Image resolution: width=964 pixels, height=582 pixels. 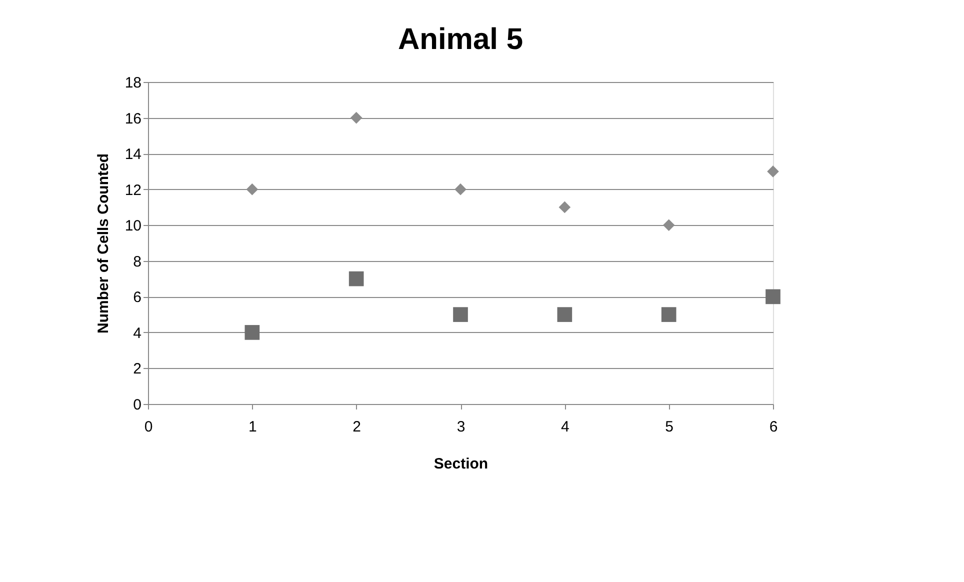 I want to click on y-tick-label: 0, so click(x=137, y=405).